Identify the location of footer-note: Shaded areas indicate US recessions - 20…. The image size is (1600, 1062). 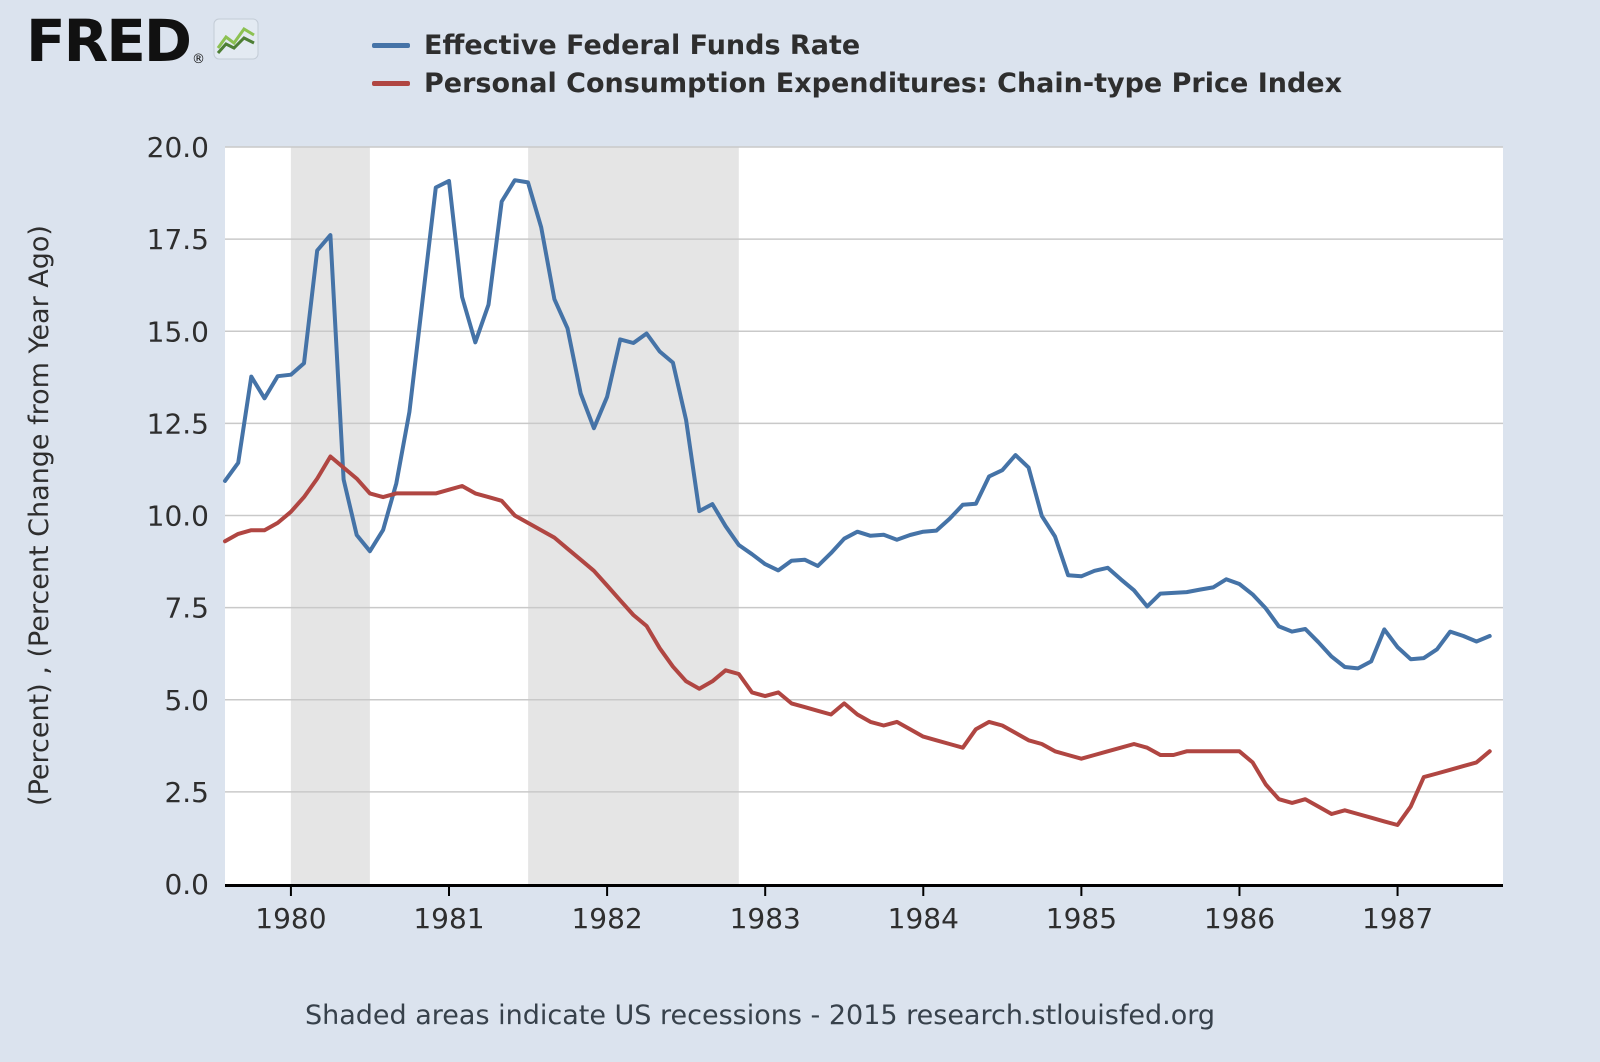
(759, 1015).